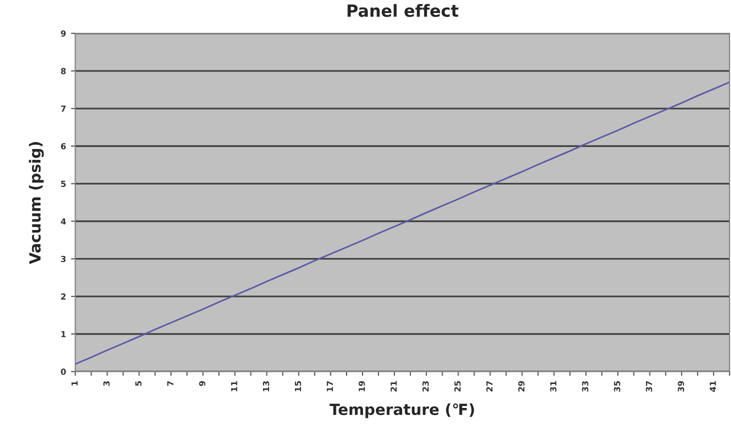  What do you see at coordinates (489, 386) in the screenshot?
I see `x-tick-label: 27` at bounding box center [489, 386].